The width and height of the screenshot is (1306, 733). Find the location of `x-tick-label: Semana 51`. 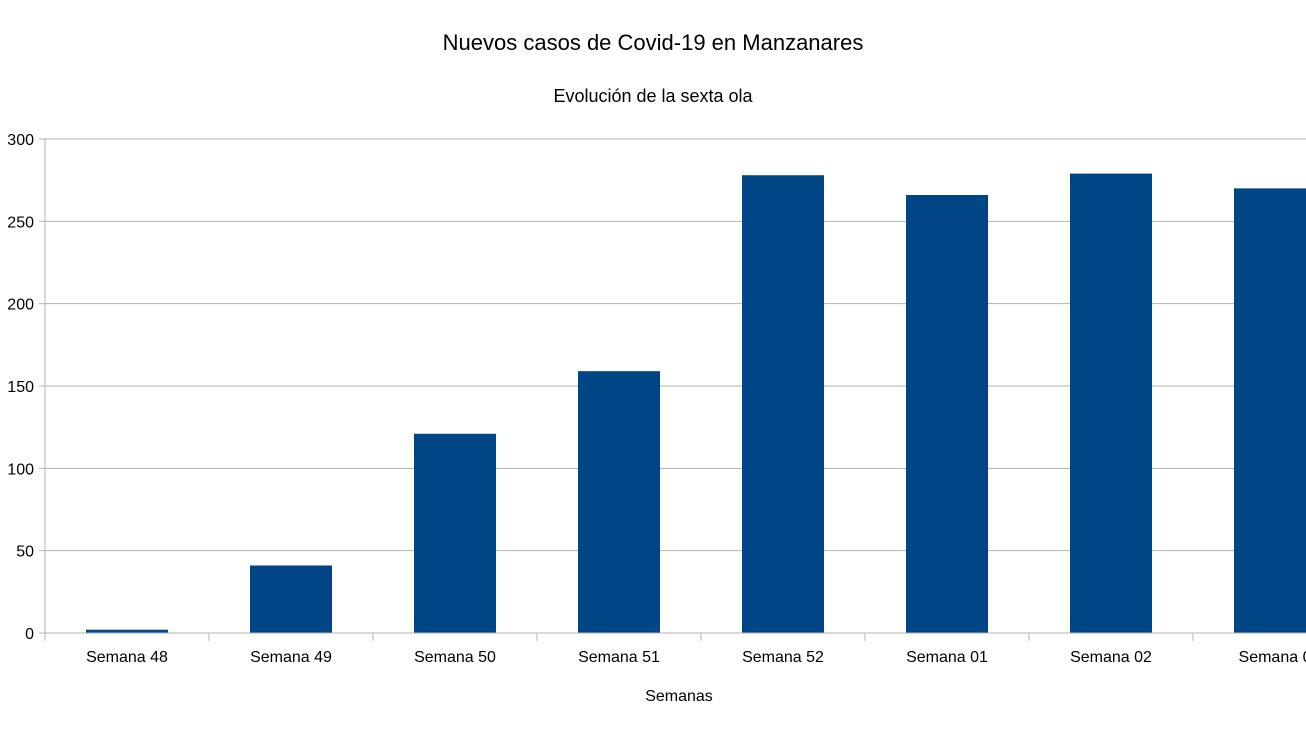

x-tick-label: Semana 51 is located at coordinates (619, 657).